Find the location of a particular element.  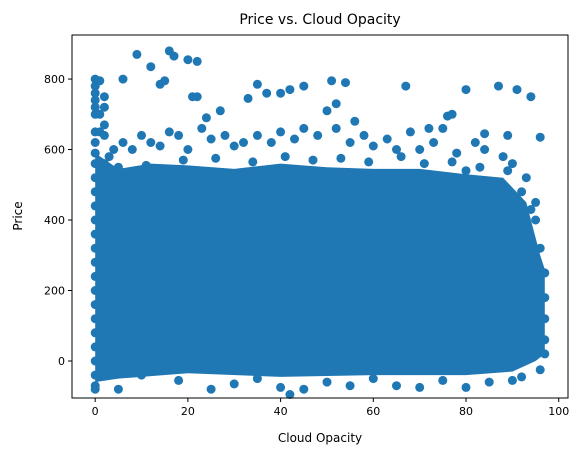

y-tick-label: 600 is located at coordinates (54, 150).